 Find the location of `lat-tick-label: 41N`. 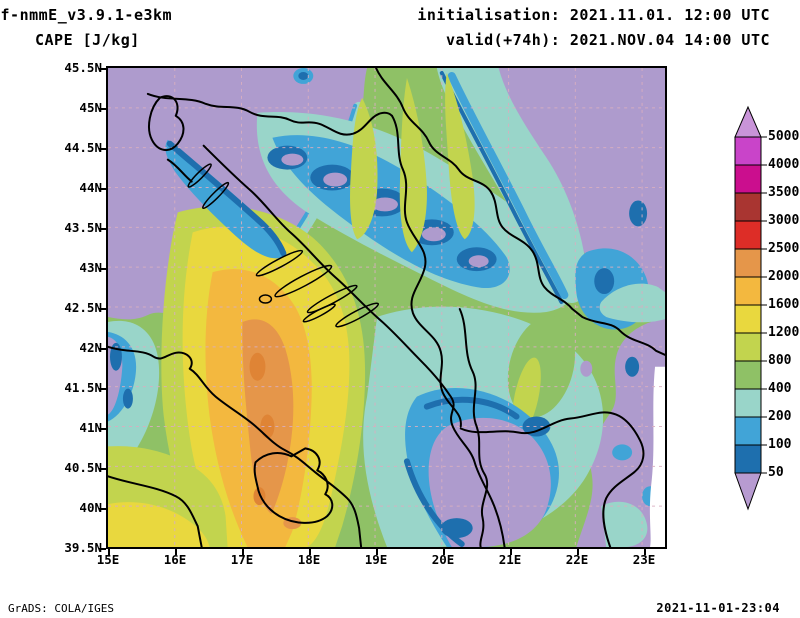

lat-tick-label: 41N is located at coordinates (90, 427).